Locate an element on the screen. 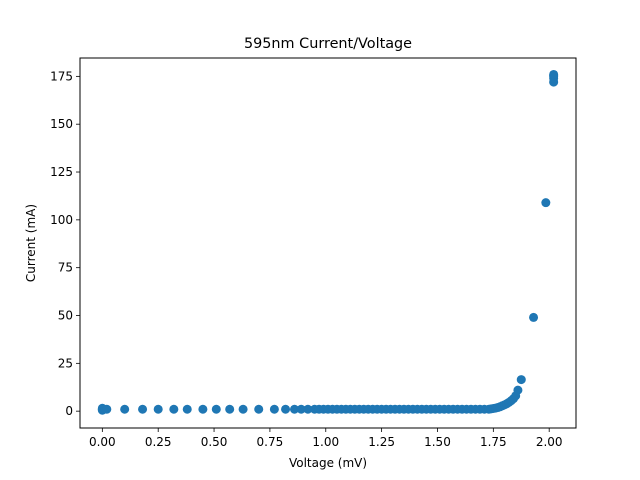  y-tick-label: 50 is located at coordinates (65, 316).